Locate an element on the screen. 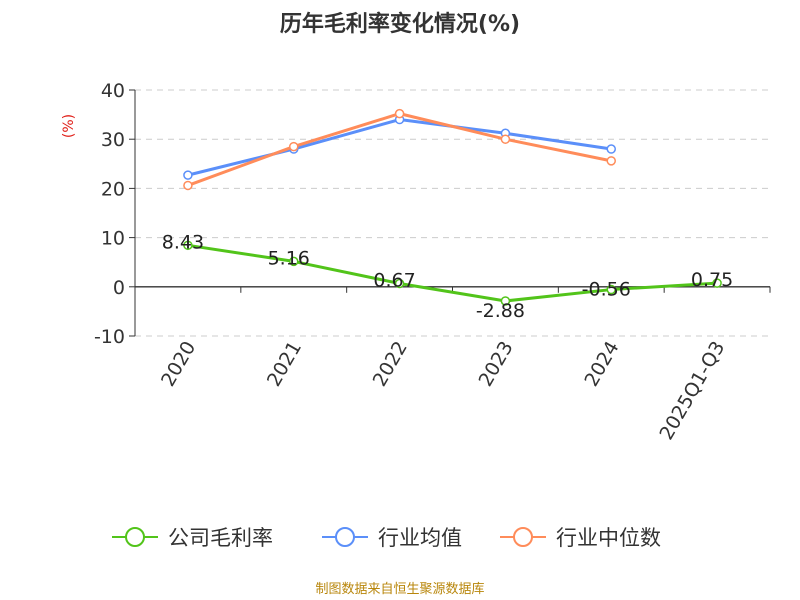 The height and width of the screenshot is (600, 800). source-note: 制图数据来自恒生聚源数据库 is located at coordinates (400, 589).